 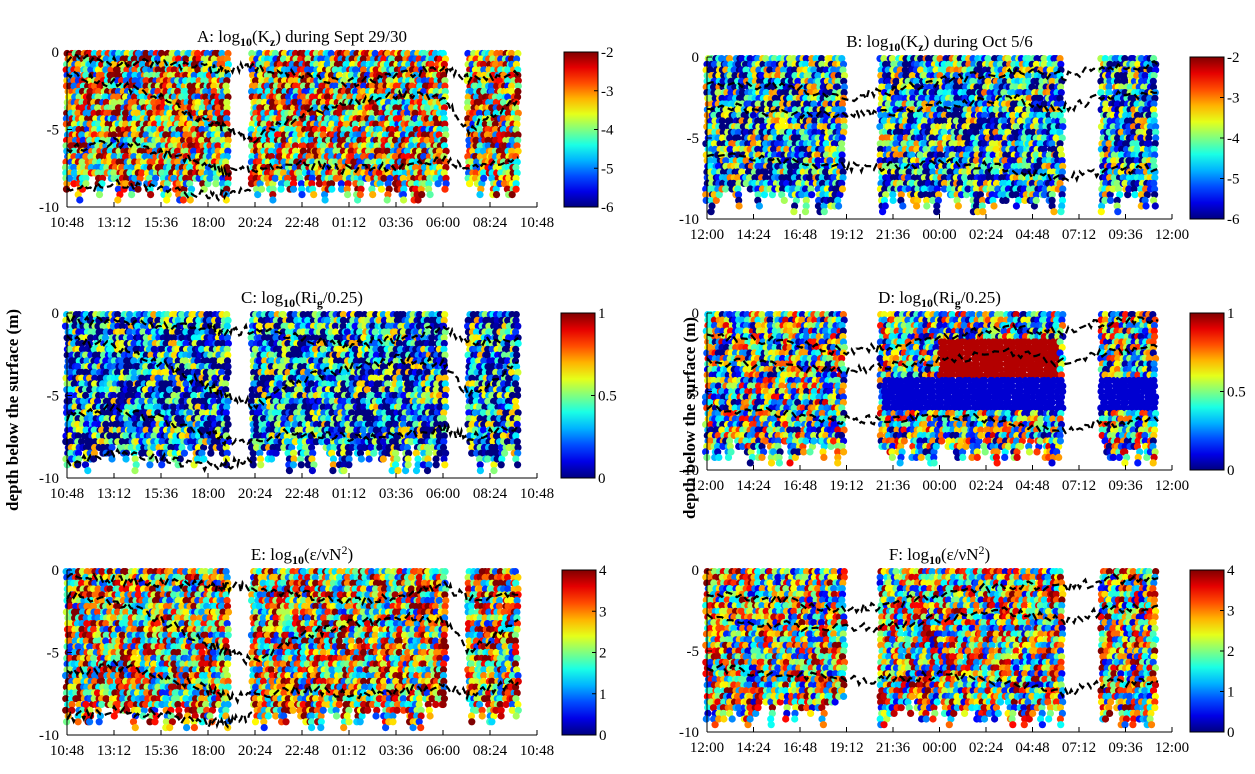 What do you see at coordinates (67, 223) in the screenshot?
I see `x-tick-label: 10:48` at bounding box center [67, 223].